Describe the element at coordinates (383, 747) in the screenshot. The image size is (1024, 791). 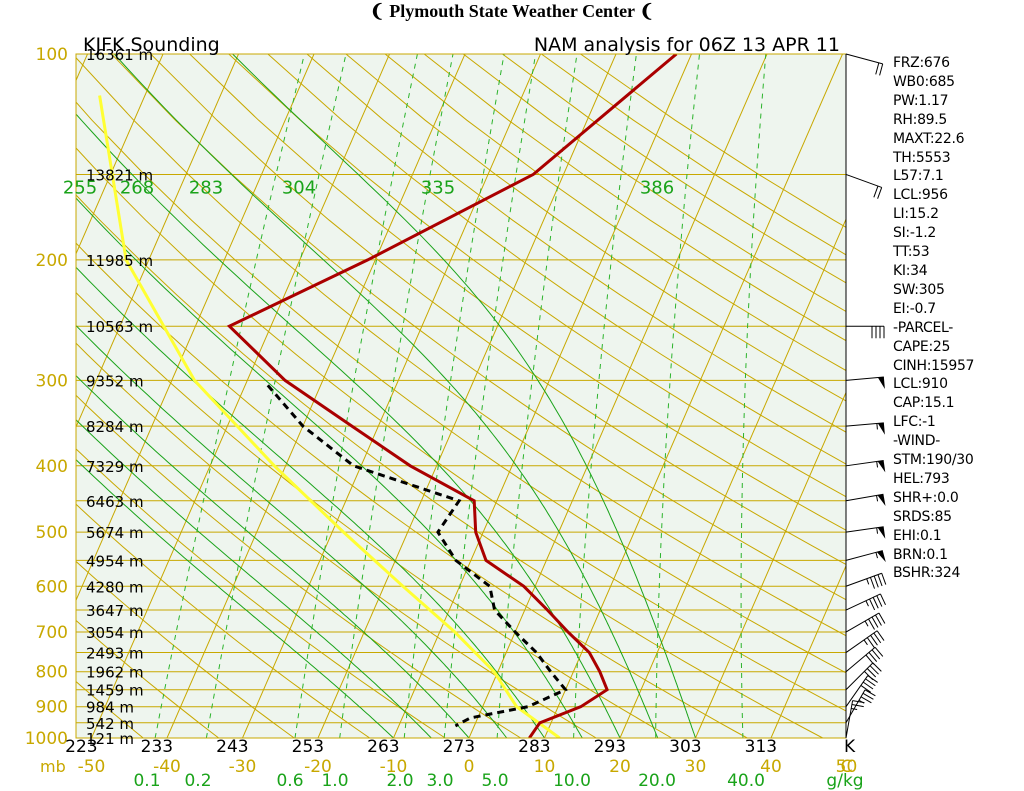
I see `potential-temp-label: 263` at that location.